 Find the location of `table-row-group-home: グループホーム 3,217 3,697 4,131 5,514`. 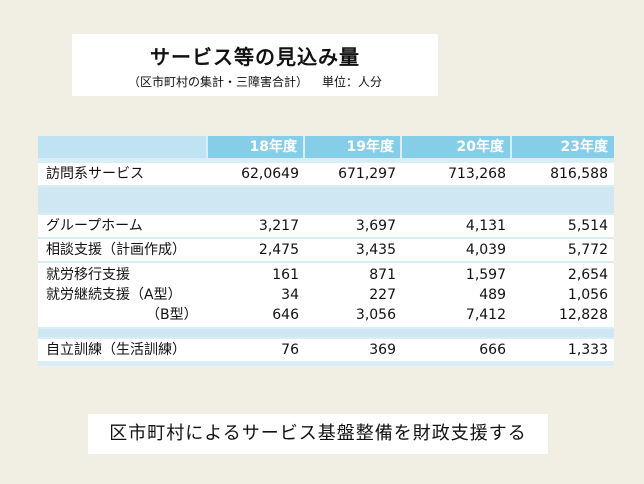

table-row-group-home: グループホーム 3,217 3,697 4,131 5,514 is located at coordinates (326, 226).